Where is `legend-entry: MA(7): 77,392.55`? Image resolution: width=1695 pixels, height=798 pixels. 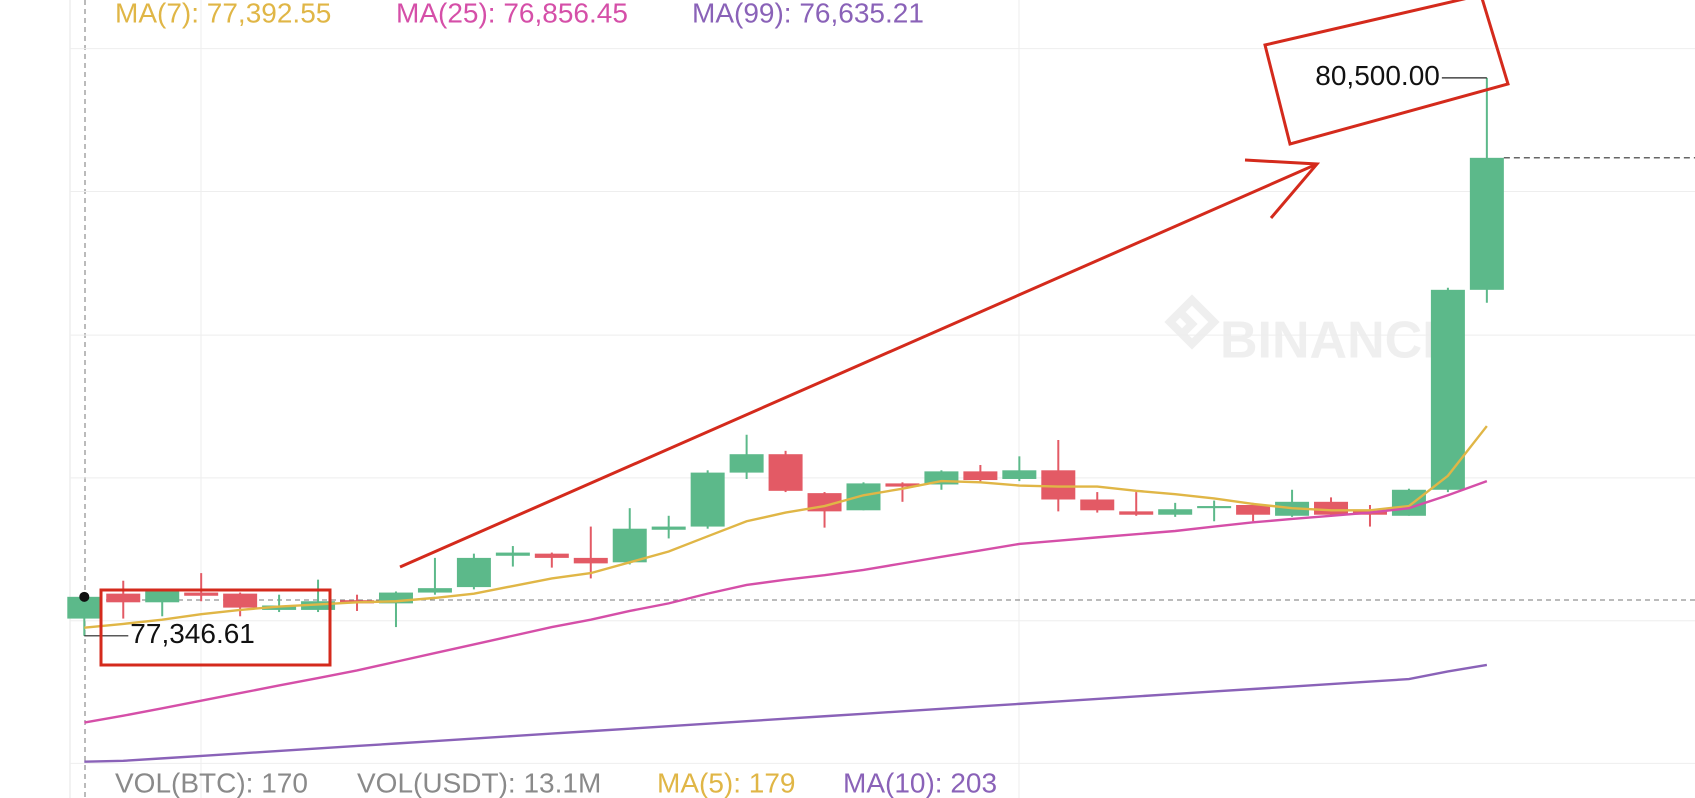 legend-entry: MA(7): 77,392.55 is located at coordinates (223, 14).